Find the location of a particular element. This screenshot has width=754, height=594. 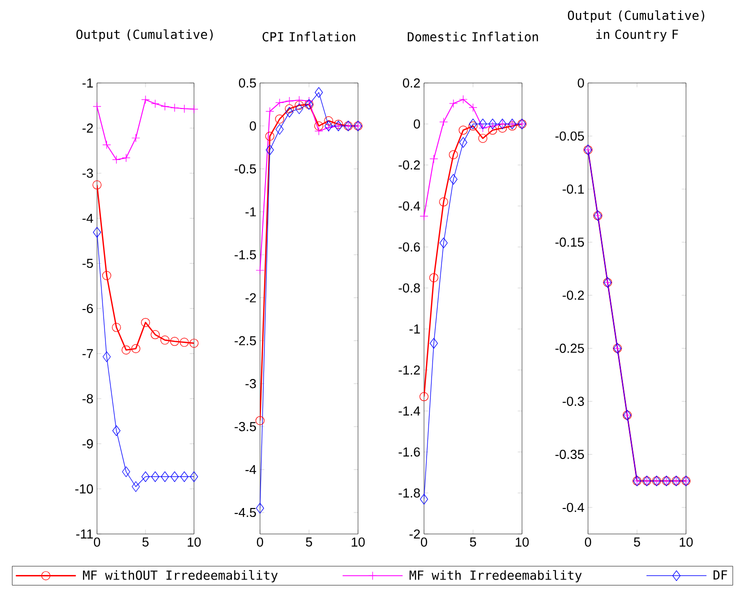

y-tick-label: -10 is located at coordinates (84, 489).